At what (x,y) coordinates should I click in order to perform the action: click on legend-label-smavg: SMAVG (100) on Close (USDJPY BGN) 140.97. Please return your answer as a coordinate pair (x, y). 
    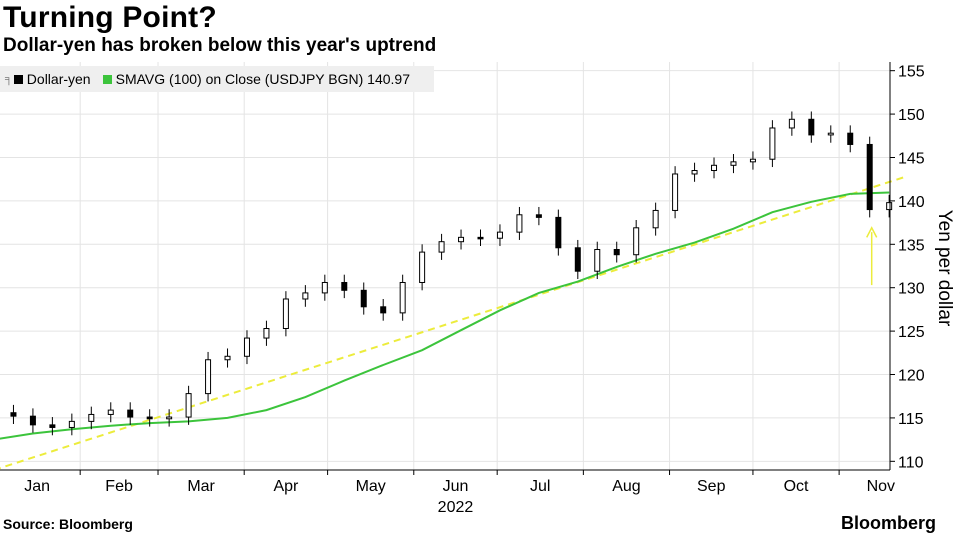
    Looking at the image, I should click on (262, 79).